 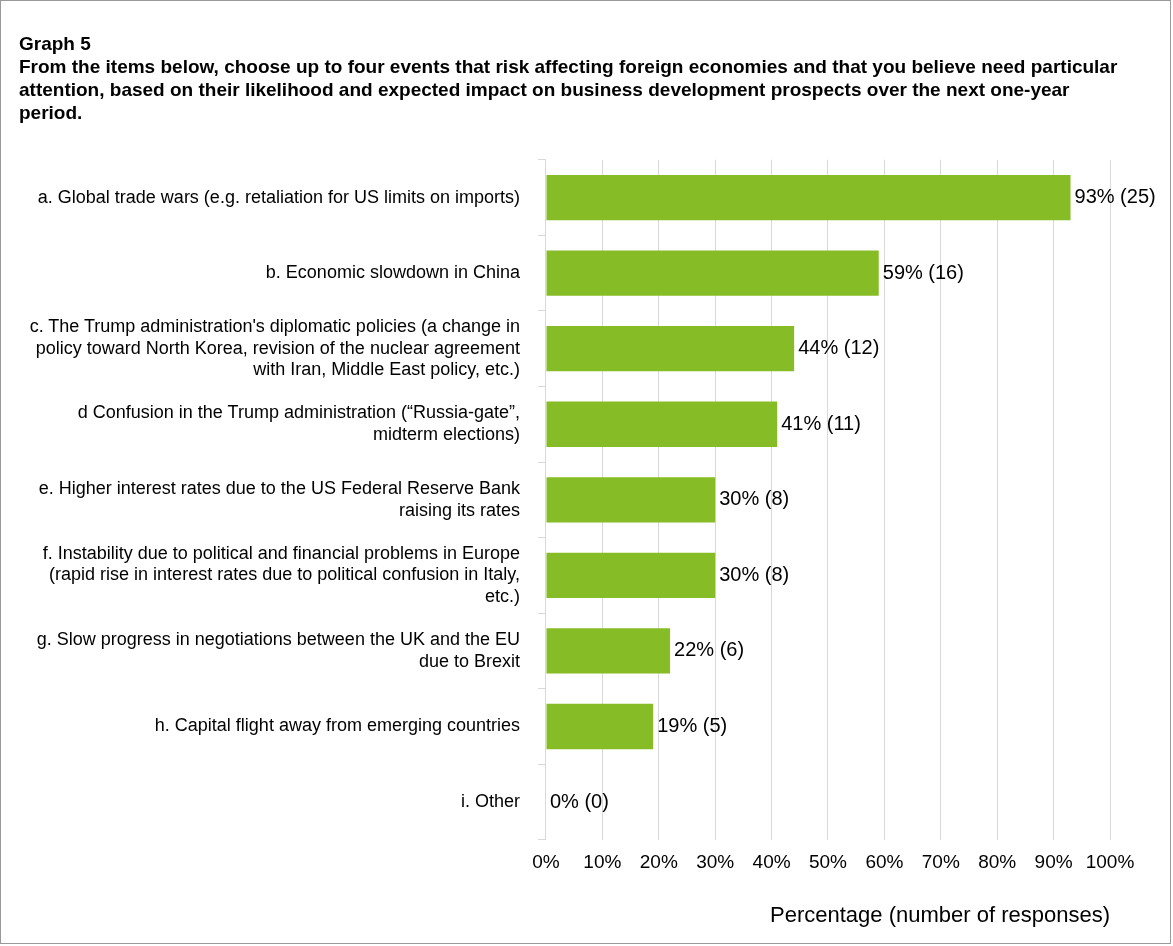 What do you see at coordinates (771, 862) in the screenshot?
I see `x-tick-label: 40%` at bounding box center [771, 862].